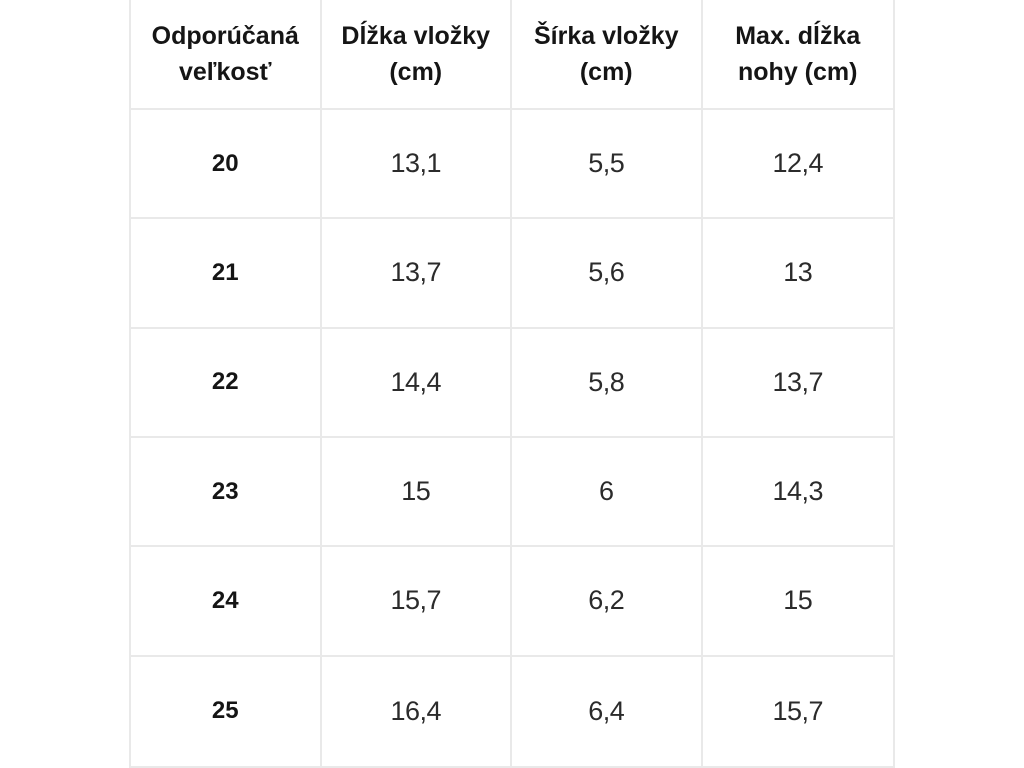 This screenshot has height=768, width=1024. Describe the element at coordinates (416, 493) in the screenshot. I see `insole-length-cell: 15` at that location.